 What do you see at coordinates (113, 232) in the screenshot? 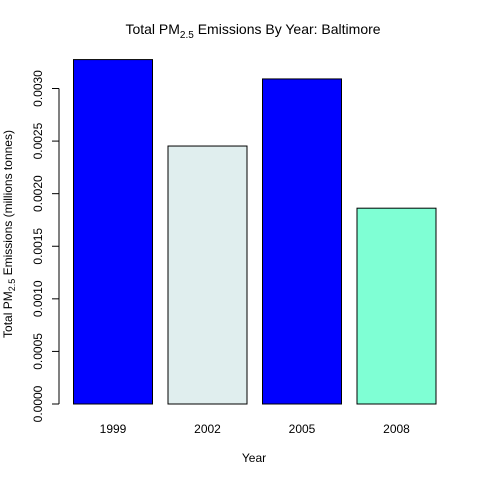
I see `bar-1999` at bounding box center [113, 232].